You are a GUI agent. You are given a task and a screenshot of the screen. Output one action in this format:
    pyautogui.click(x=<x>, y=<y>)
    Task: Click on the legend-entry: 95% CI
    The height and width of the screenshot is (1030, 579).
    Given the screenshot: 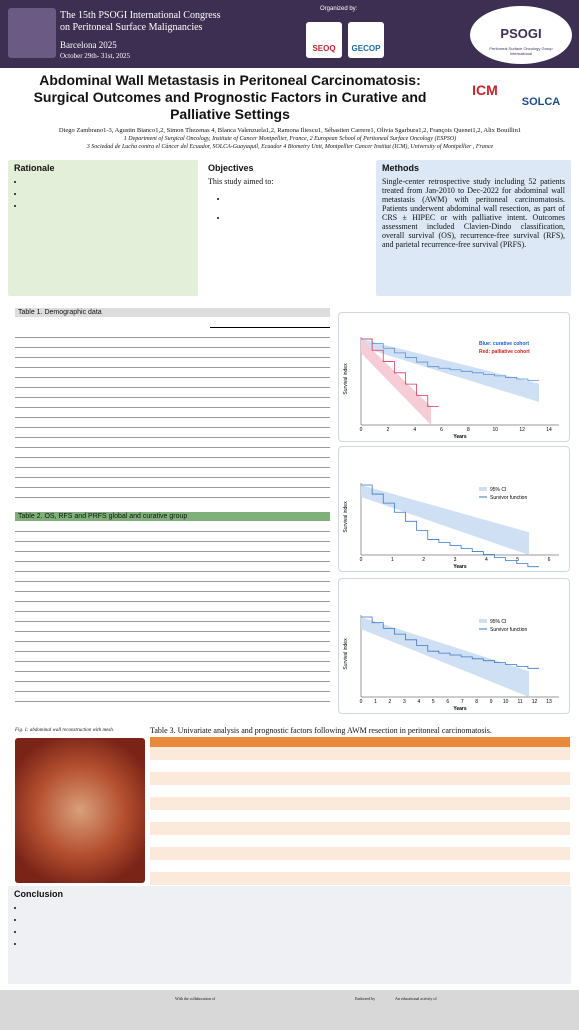 What is the action you would take?
    pyautogui.click(x=498, y=622)
    